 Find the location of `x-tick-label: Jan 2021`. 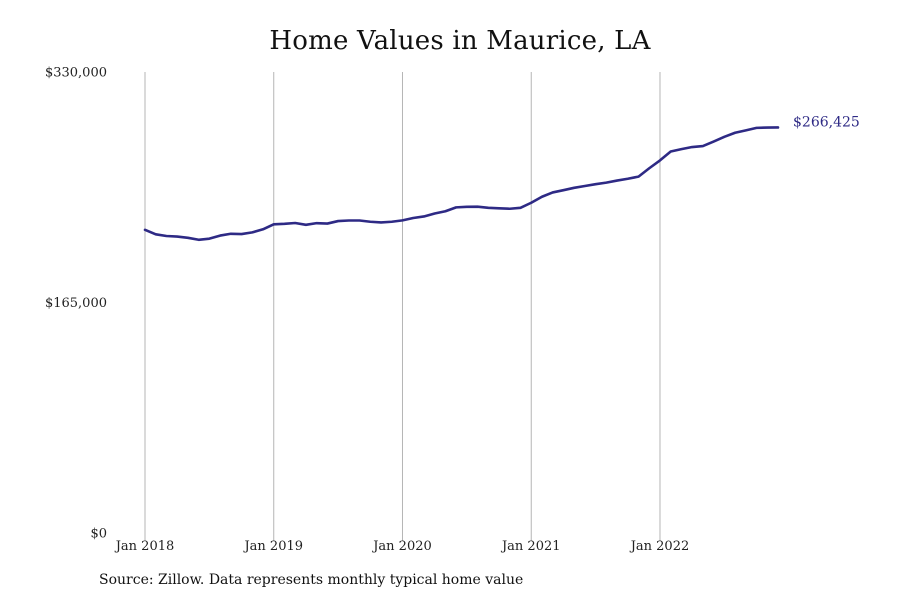

x-tick-label: Jan 2021 is located at coordinates (530, 546).